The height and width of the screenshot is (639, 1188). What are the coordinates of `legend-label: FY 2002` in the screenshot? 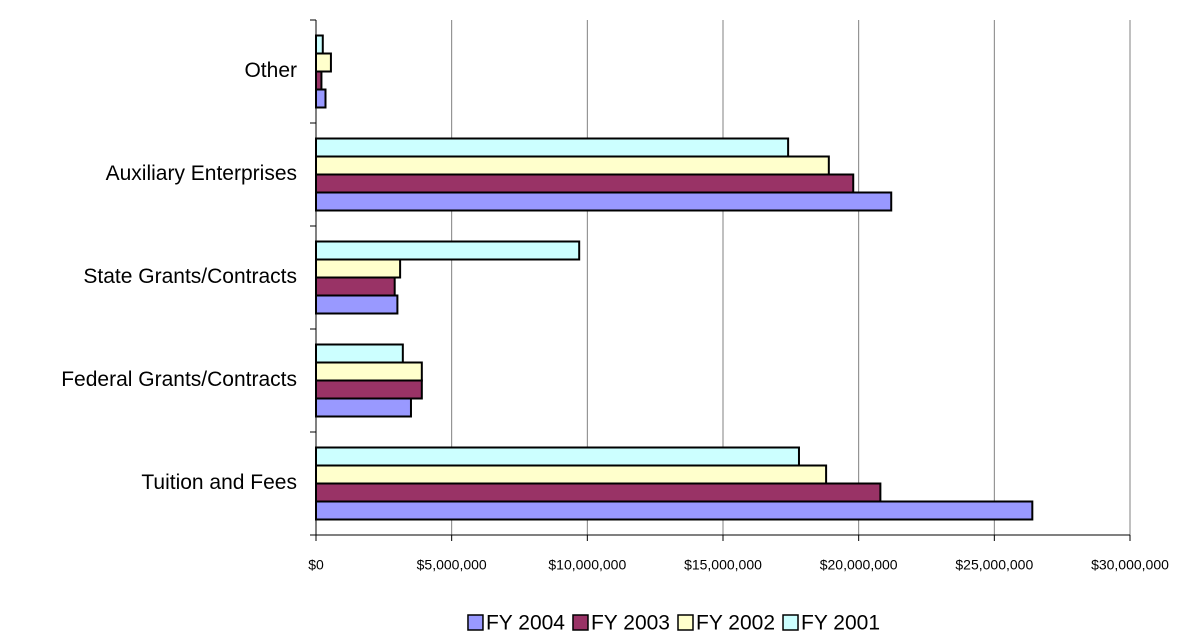 It's located at (735, 623).